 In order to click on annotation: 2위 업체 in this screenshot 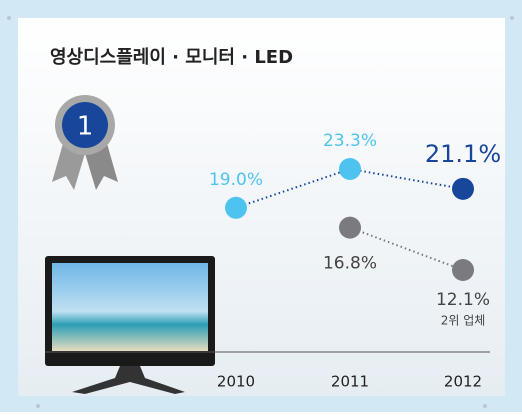, I will do `click(463, 321)`.